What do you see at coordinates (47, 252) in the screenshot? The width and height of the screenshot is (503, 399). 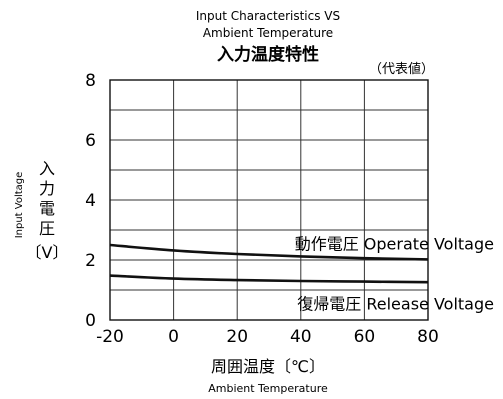 I see `y-axis-label-unit: 〔V〕` at bounding box center [47, 252].